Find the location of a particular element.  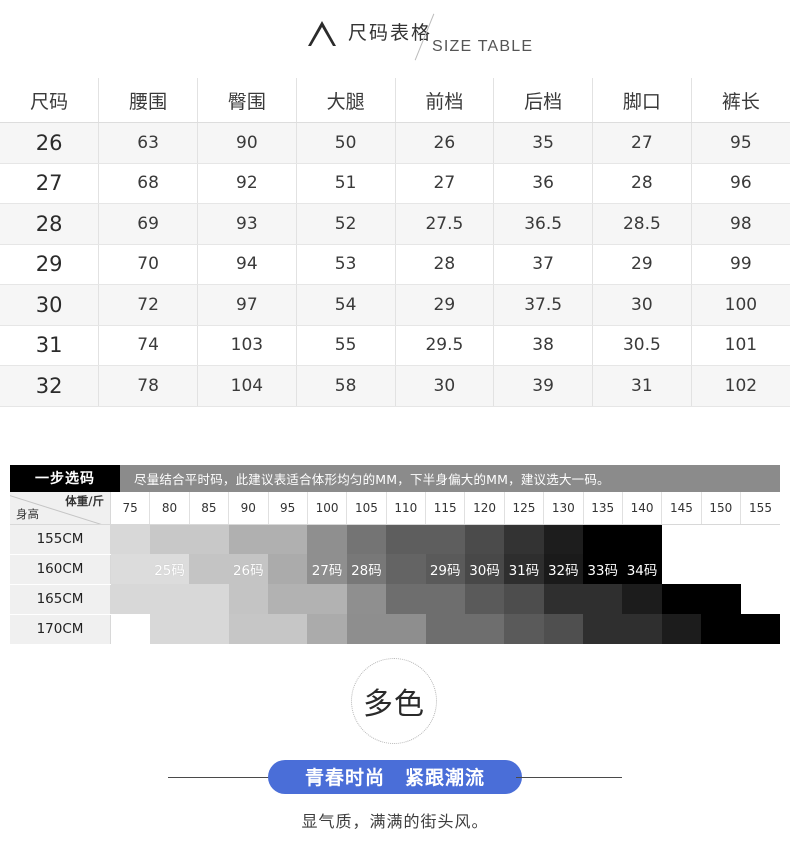

measurement-cell: 54 is located at coordinates (346, 305).